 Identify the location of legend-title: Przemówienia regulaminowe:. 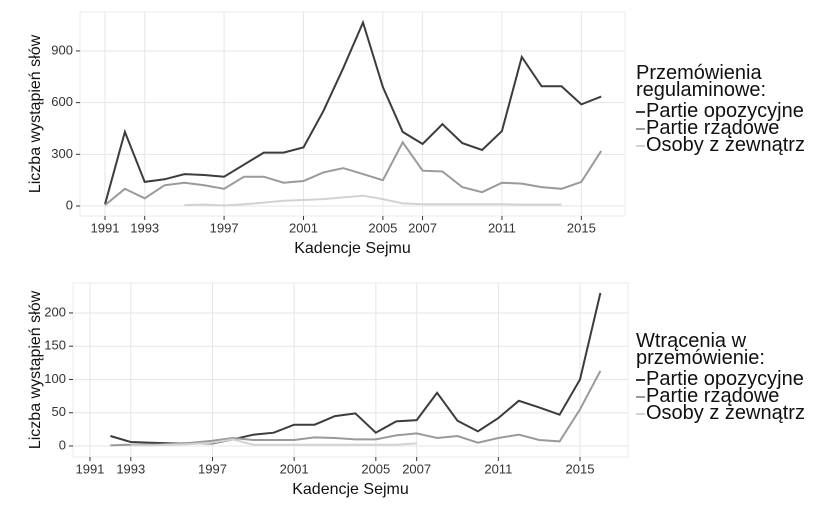
(701, 81).